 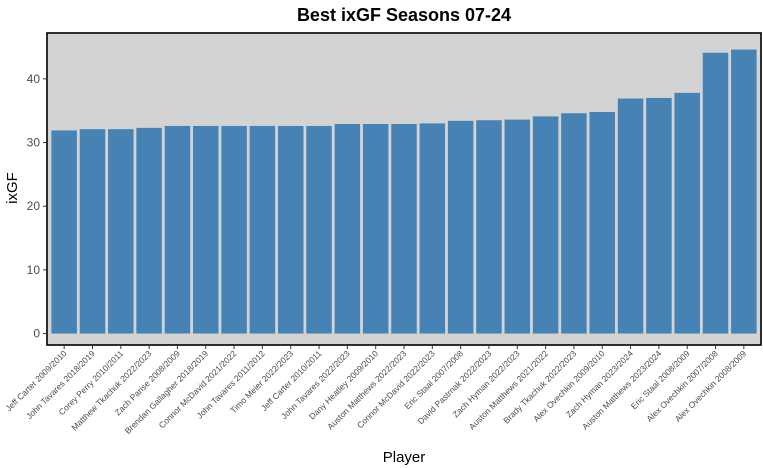 I want to click on y-tick-label: 10, so click(x=34, y=270).